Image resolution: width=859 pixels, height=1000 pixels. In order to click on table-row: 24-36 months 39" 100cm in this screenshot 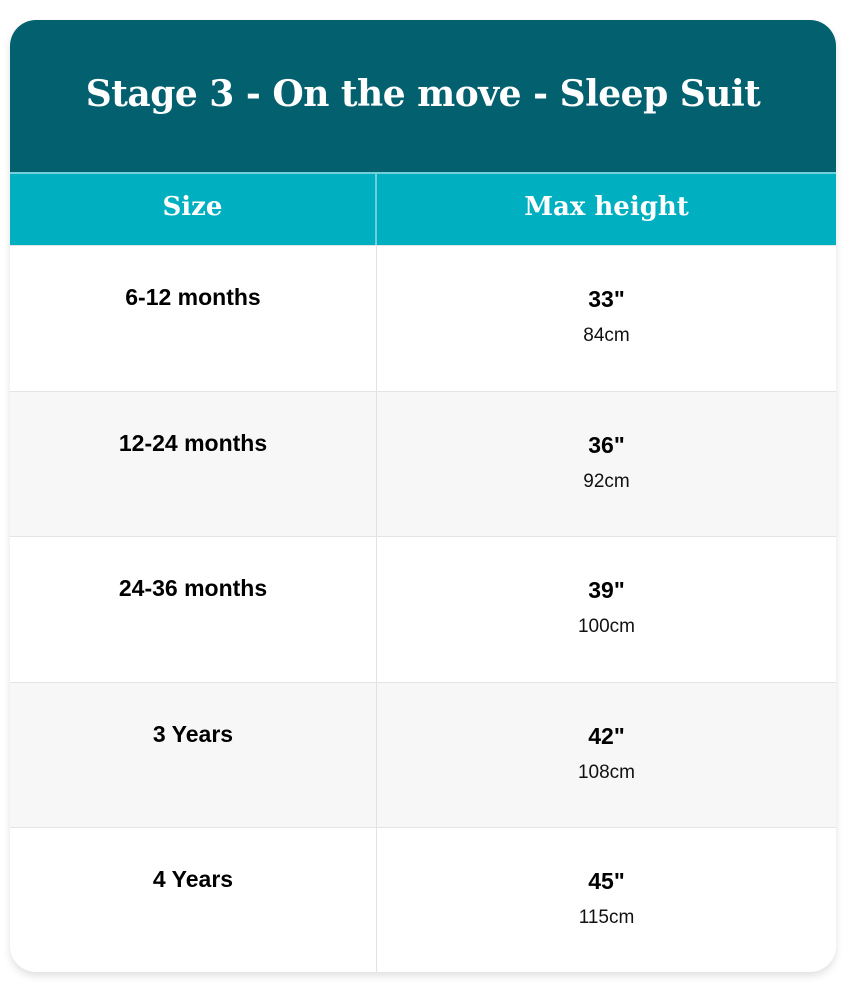, I will do `click(423, 609)`.